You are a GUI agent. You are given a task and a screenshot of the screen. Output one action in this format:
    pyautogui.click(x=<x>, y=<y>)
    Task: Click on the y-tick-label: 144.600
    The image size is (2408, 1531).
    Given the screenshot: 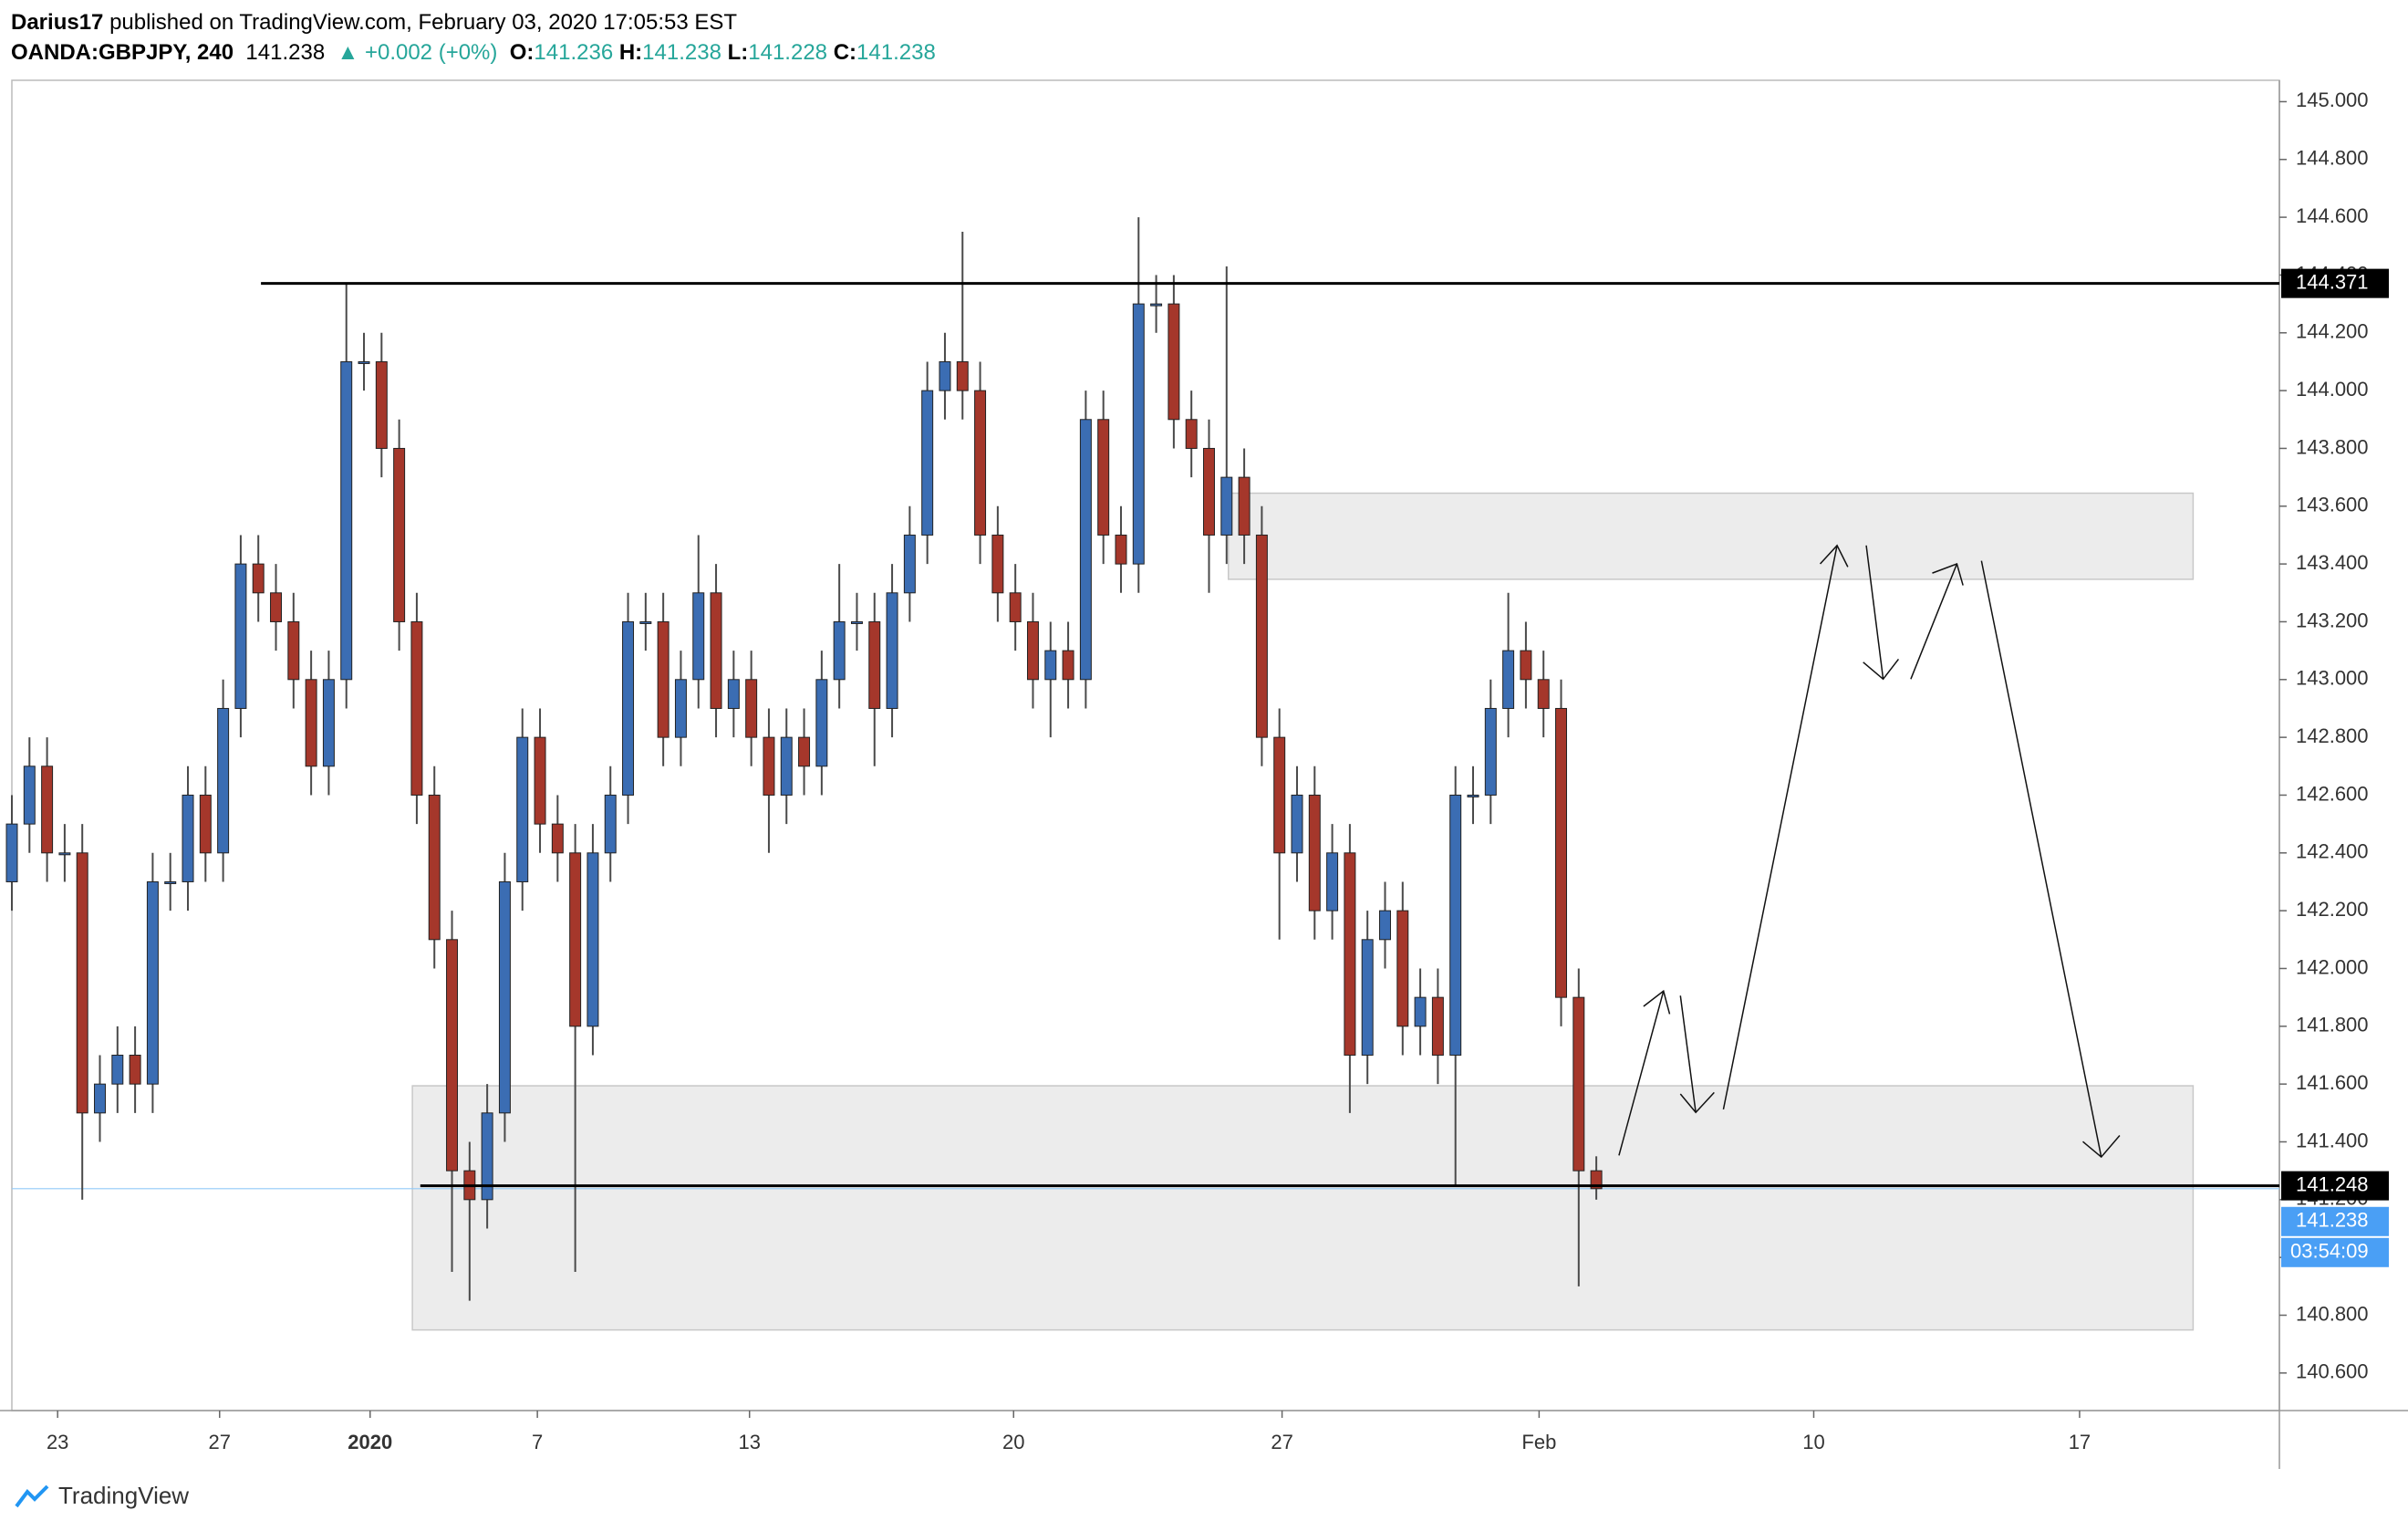 What is the action you would take?
    pyautogui.click(x=2333, y=215)
    